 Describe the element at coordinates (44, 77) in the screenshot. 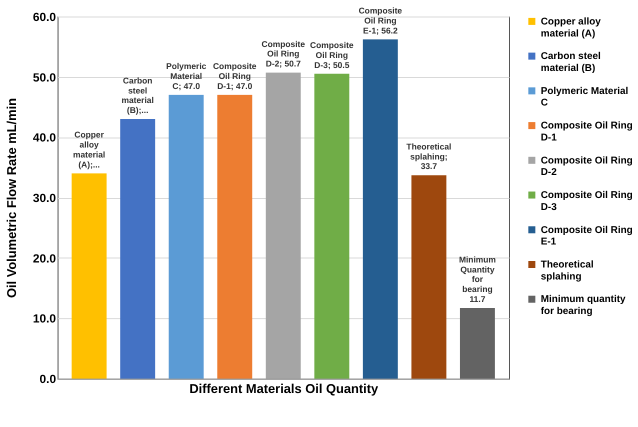

I see `y-tick-label: 50.0` at that location.